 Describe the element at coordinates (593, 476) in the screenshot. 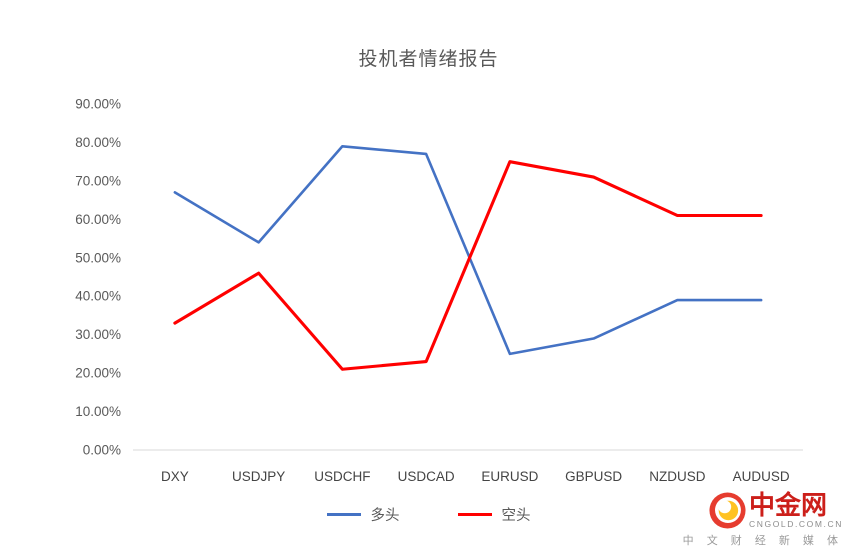

I see `x-category-label: GBPUSD` at that location.